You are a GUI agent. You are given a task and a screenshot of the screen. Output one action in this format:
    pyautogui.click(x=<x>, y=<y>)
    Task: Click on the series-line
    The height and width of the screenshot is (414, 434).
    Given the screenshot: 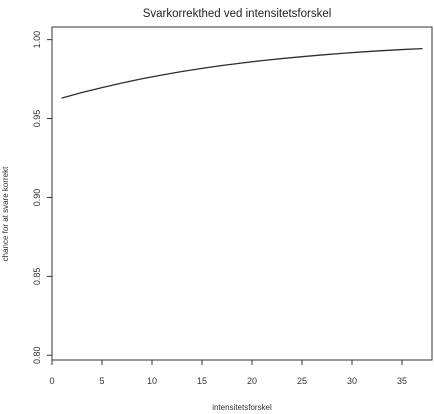 What is the action you would take?
    pyautogui.click(x=242, y=73)
    